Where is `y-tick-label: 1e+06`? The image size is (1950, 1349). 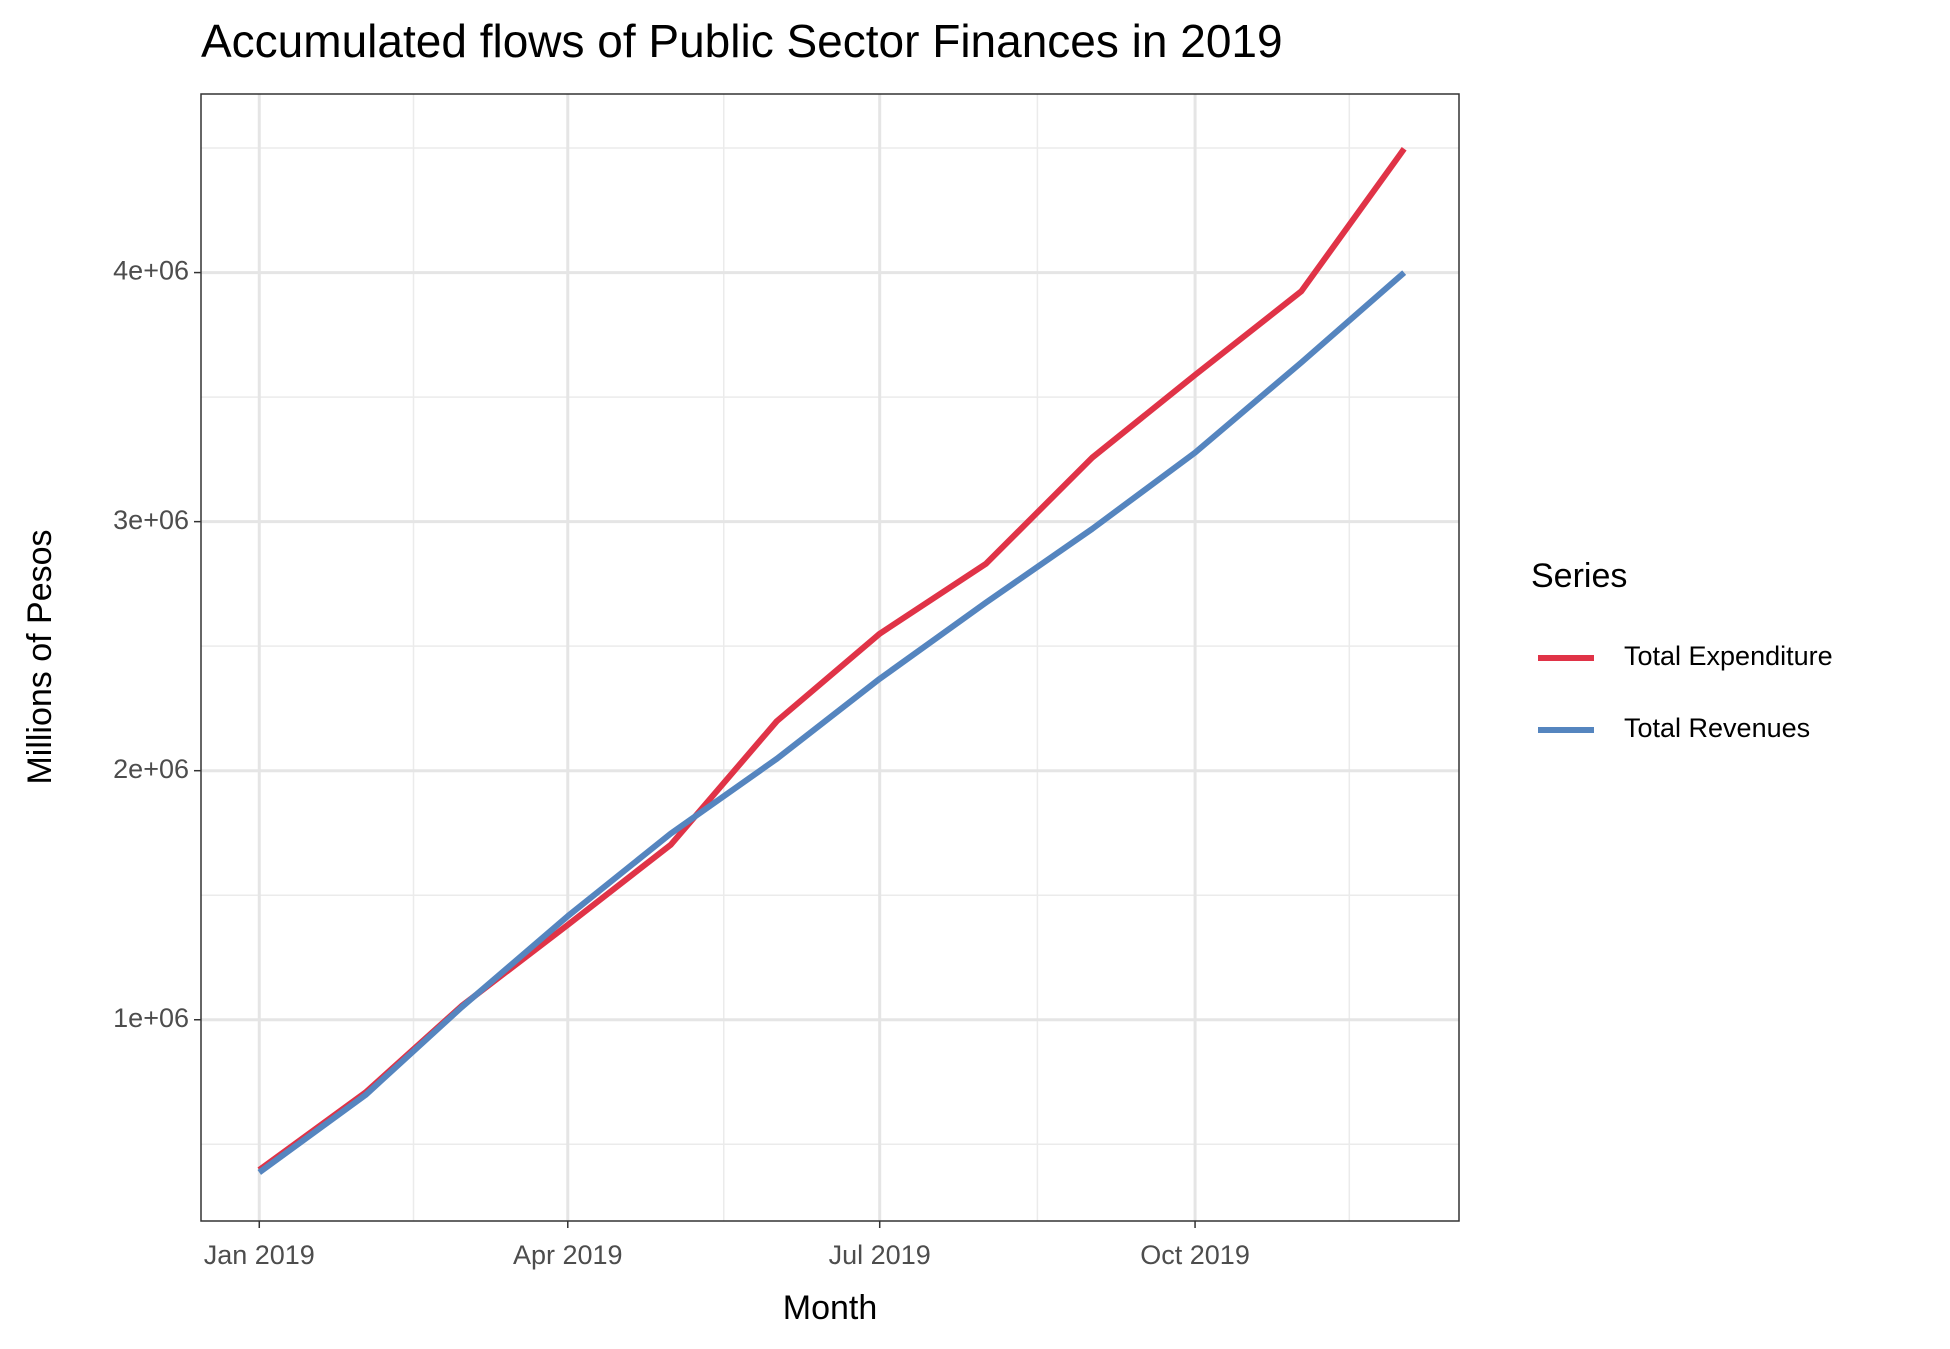
y-tick-label: 1e+06 is located at coordinates (151, 1018).